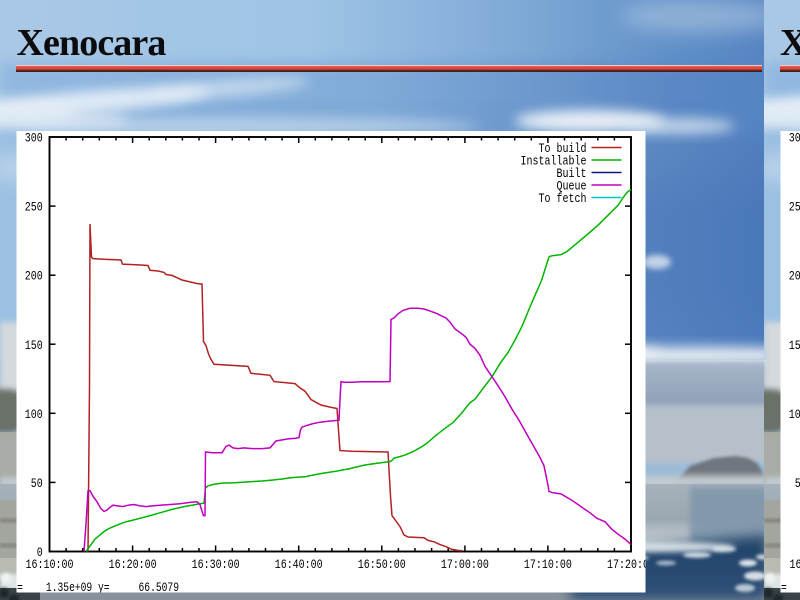  Describe the element at coordinates (631, 564) in the screenshot. I see `svg-text: 17:20:00` at that location.